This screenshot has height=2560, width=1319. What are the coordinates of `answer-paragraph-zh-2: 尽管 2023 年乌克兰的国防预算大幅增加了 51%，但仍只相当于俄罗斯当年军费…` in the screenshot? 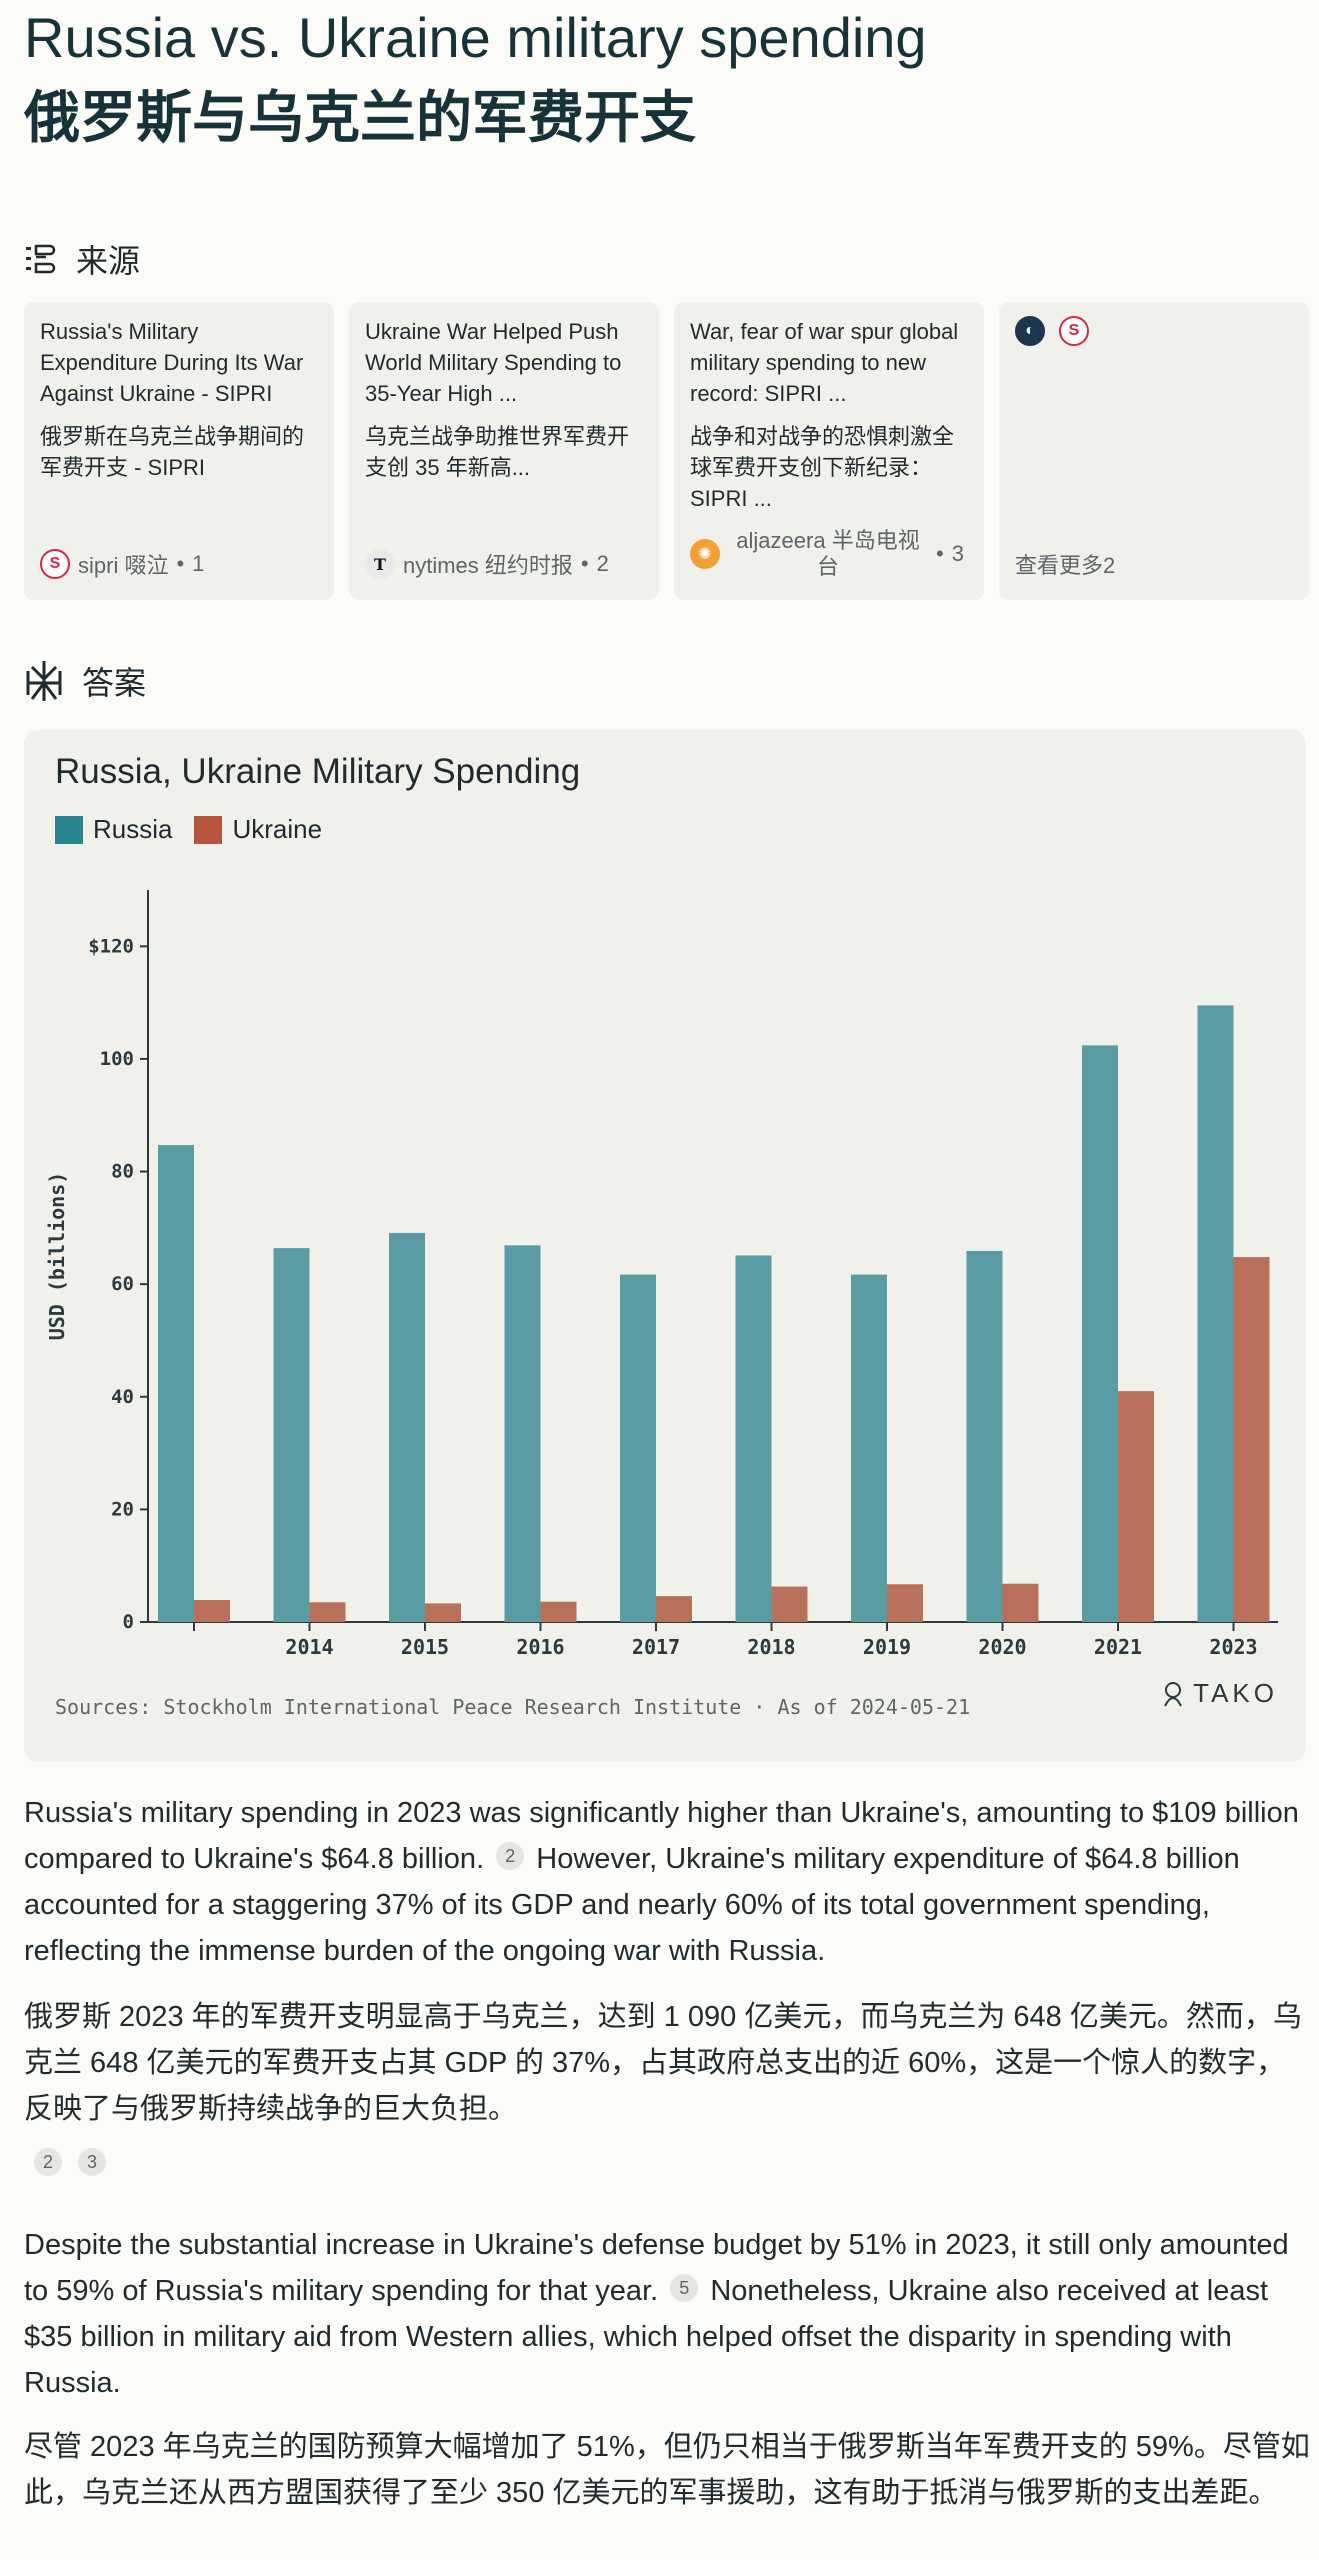 It's located at (667, 2470).